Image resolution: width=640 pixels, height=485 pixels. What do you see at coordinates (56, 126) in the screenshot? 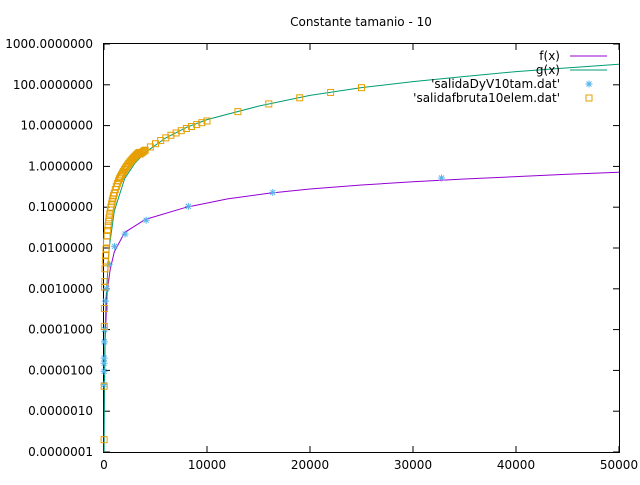
I see `y-tick-label: 10.0000000` at bounding box center [56, 126].